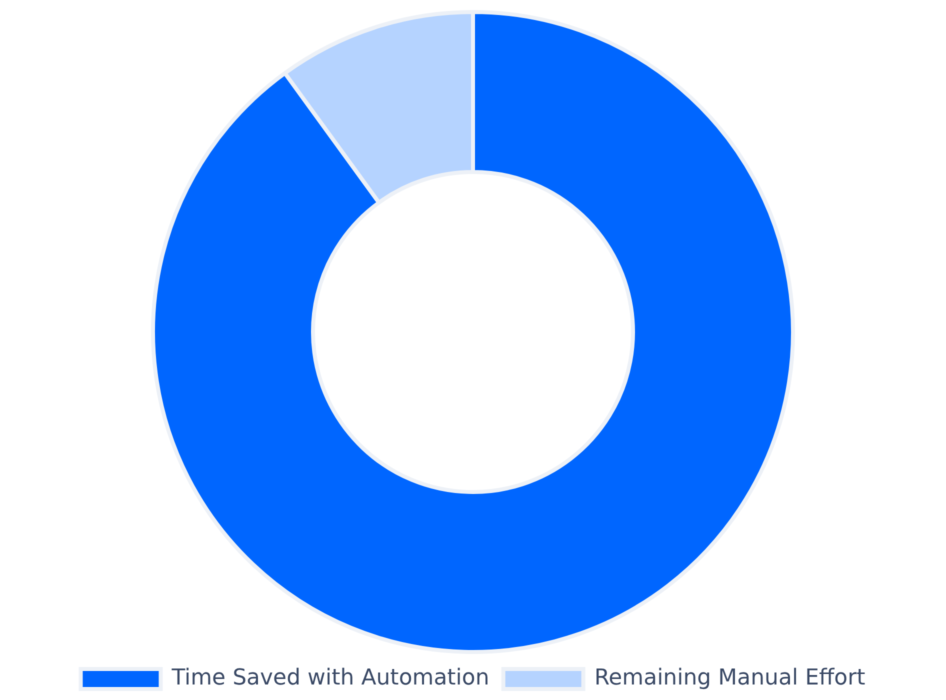  I want to click on legend-label: Time Saved with Automation, so click(330, 678).